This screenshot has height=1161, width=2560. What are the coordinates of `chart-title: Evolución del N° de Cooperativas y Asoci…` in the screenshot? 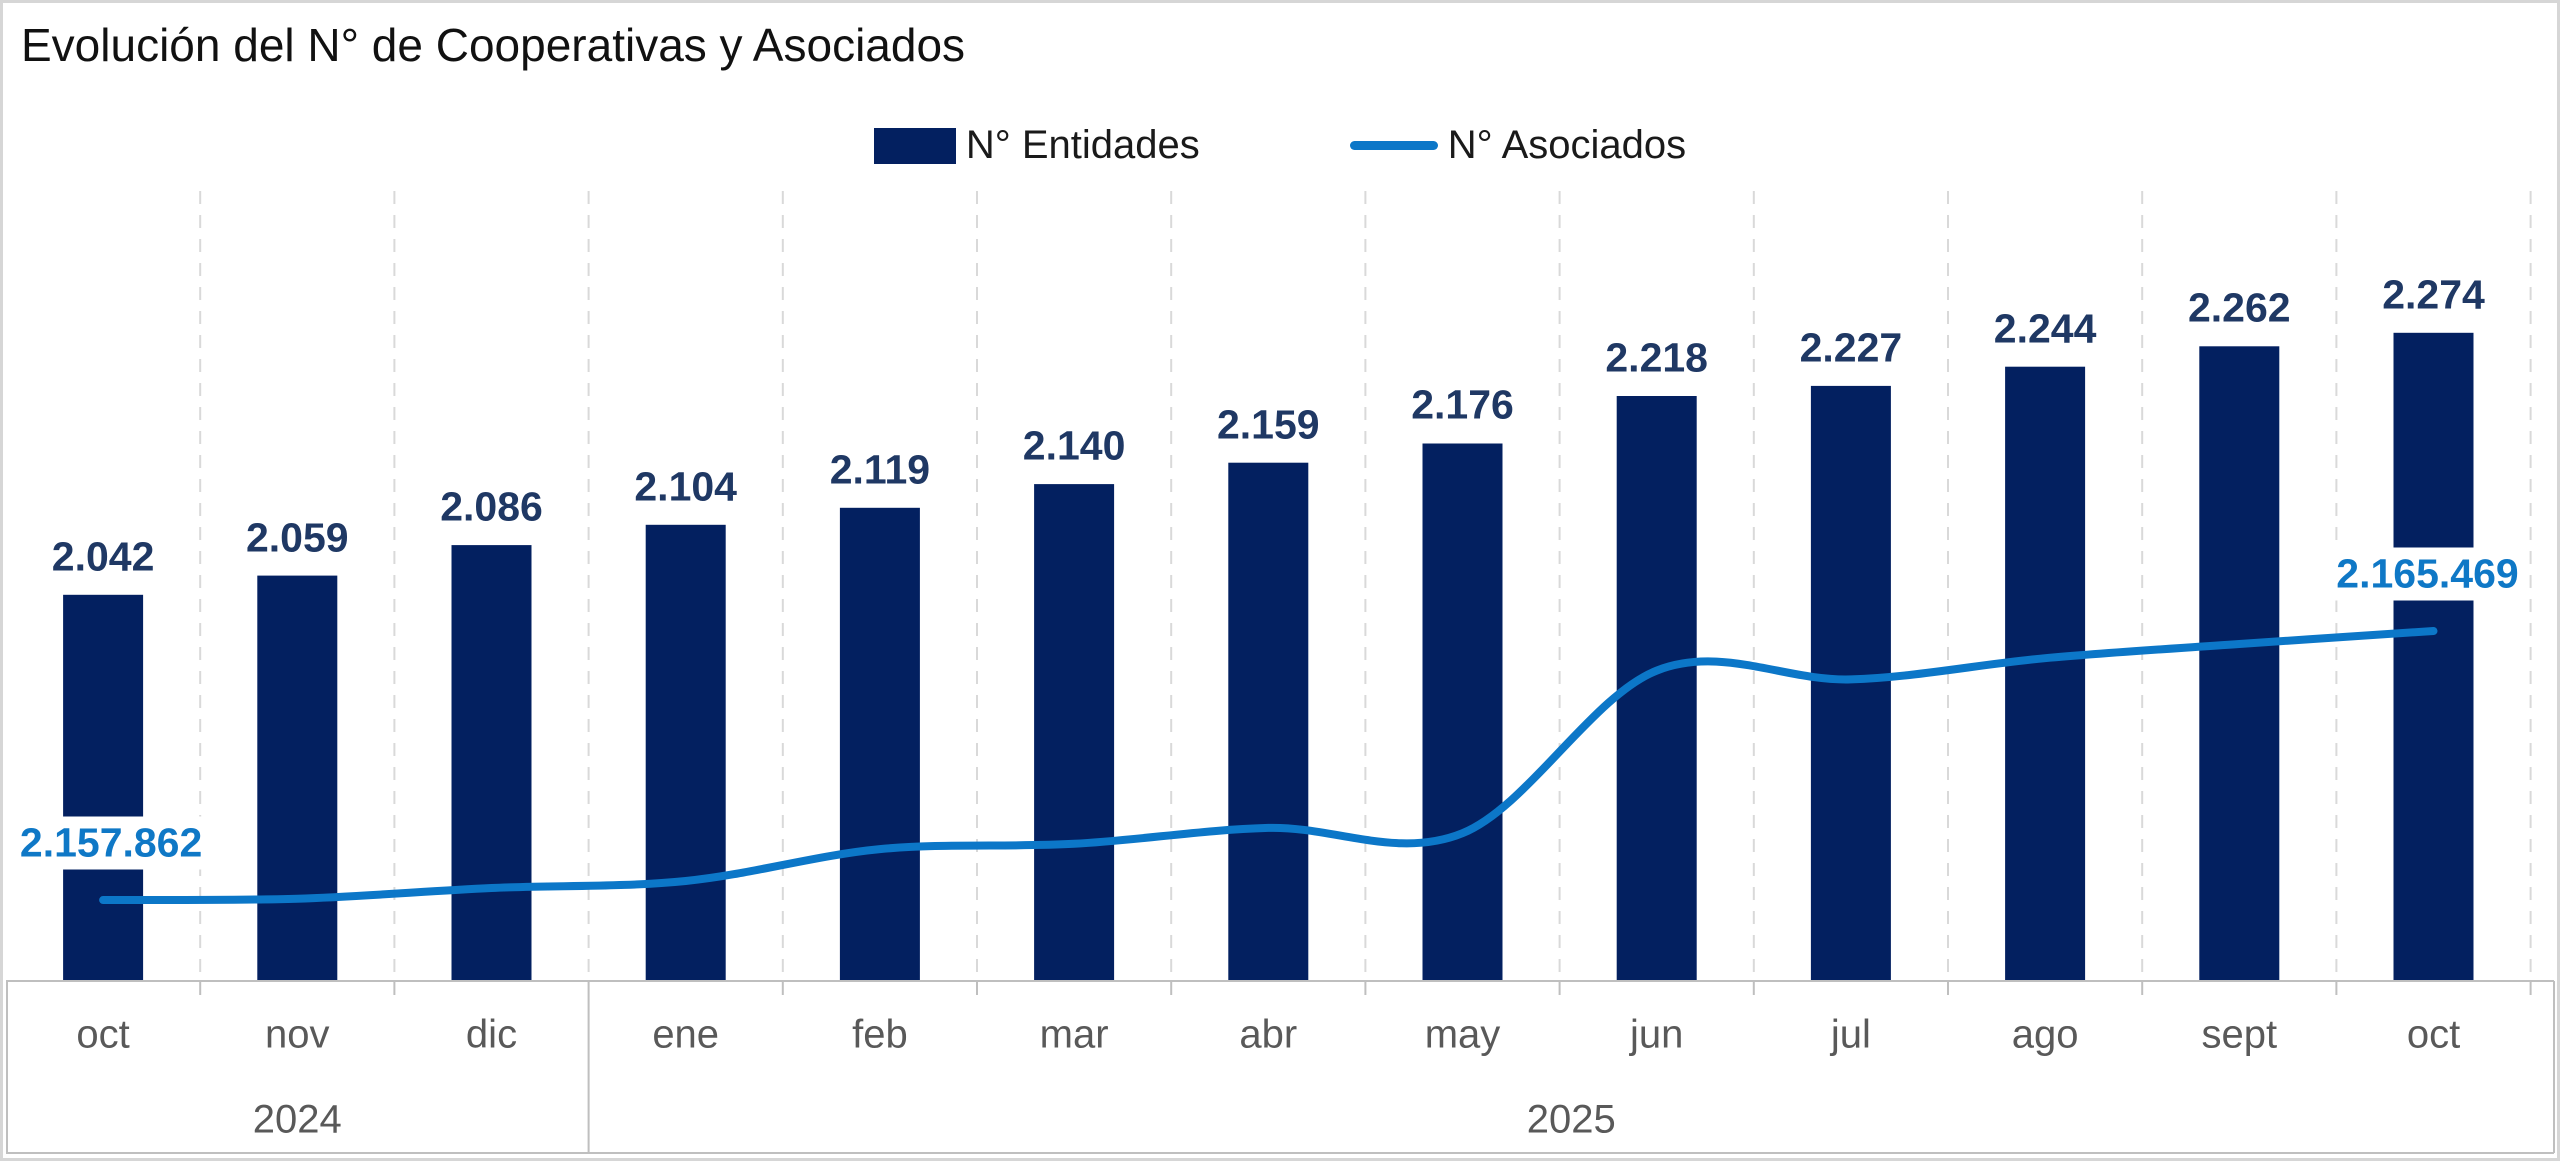 It's located at (493, 45).